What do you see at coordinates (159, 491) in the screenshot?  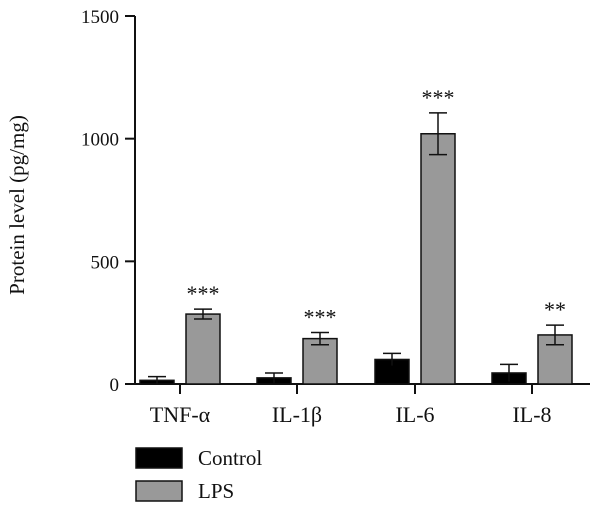 I see `legend-swatch-lps` at bounding box center [159, 491].